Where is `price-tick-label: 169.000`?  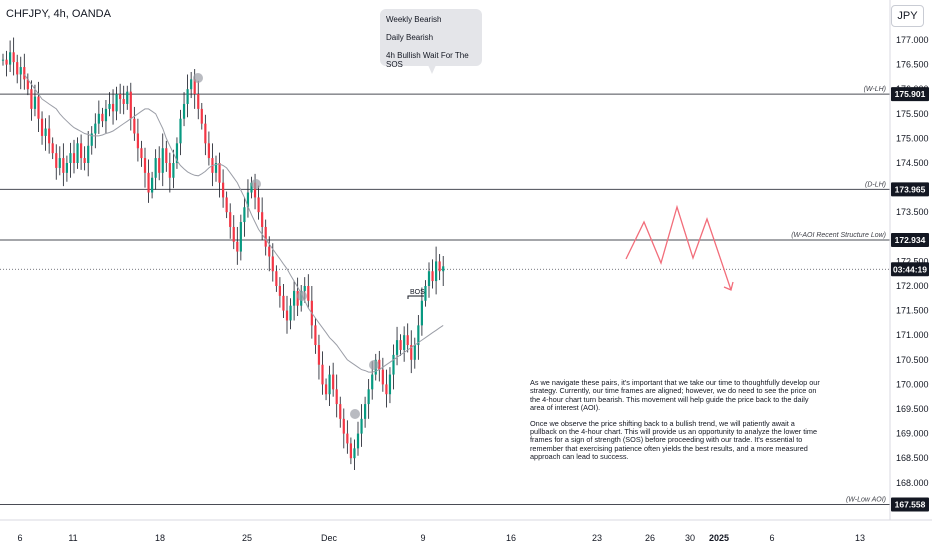
price-tick-label: 169.000 is located at coordinates (912, 434).